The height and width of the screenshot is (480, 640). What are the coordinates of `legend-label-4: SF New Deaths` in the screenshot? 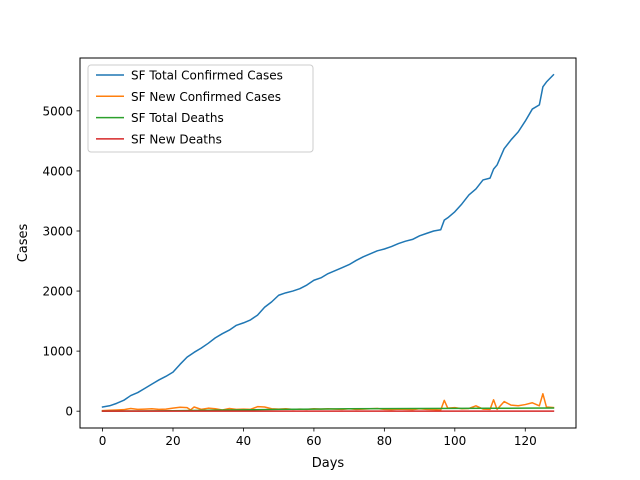 It's located at (176, 139).